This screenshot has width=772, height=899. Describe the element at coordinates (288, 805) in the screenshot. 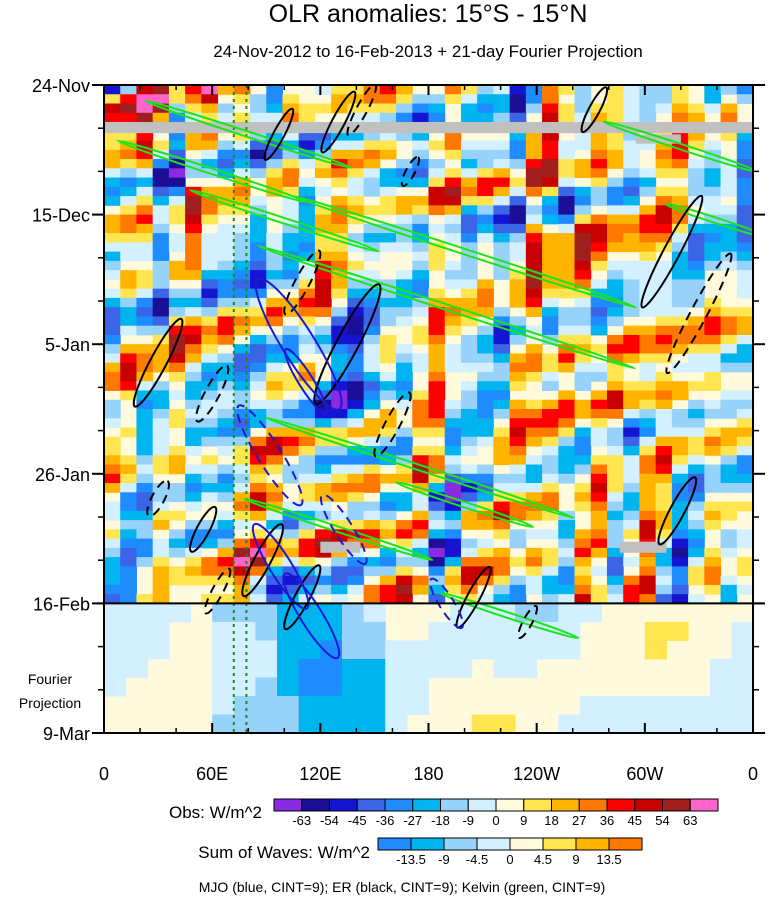

I see `colorbar-swatch` at that location.